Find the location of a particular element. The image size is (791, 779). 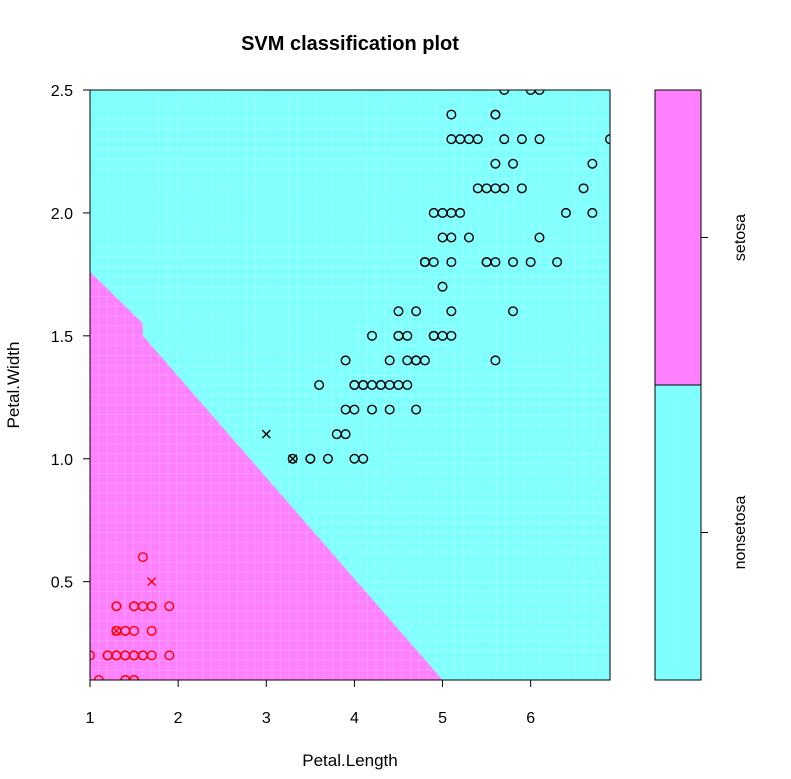

x-tick-label: 2 is located at coordinates (178, 718).